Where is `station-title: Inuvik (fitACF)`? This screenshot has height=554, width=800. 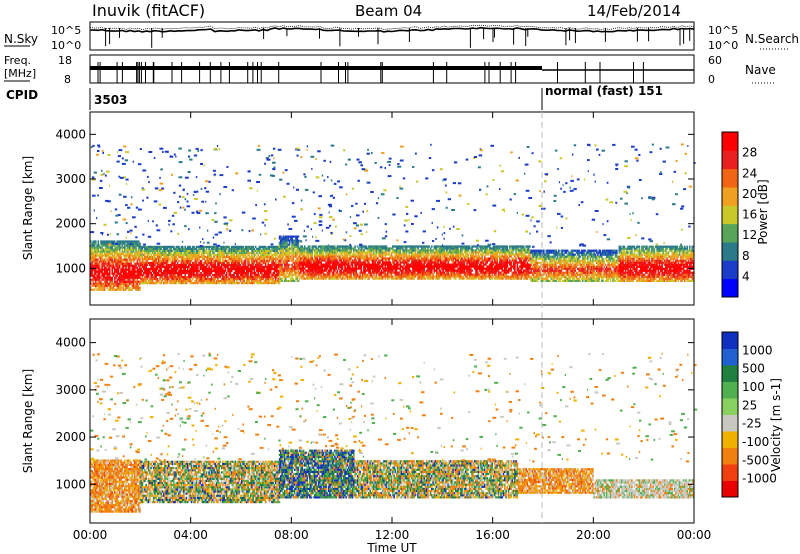 station-title: Inuvik (fitACF) is located at coordinates (148, 10).